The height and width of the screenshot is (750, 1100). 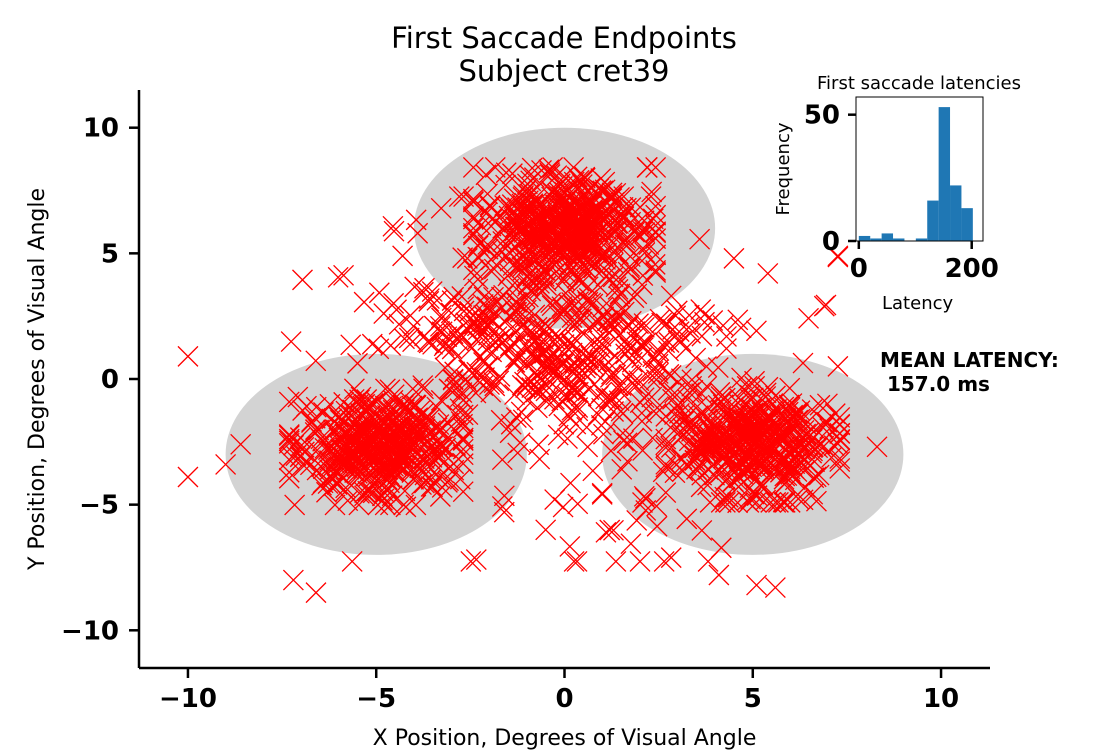 What do you see at coordinates (859, 269) in the screenshot?
I see `inset-x-tick-label: 0` at bounding box center [859, 269].